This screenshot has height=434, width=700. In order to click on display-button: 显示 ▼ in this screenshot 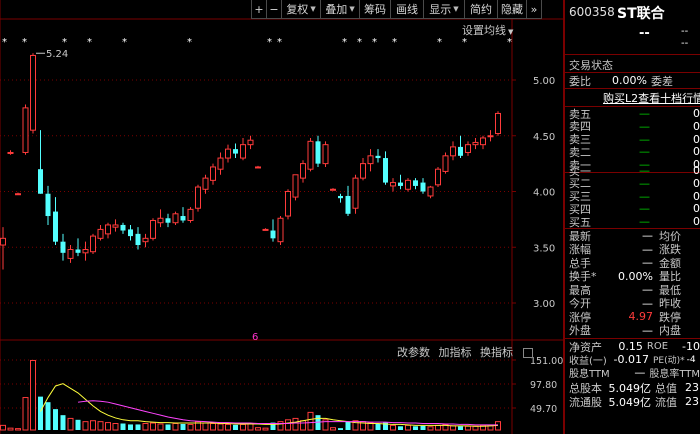, I will do `click(444, 9)`.